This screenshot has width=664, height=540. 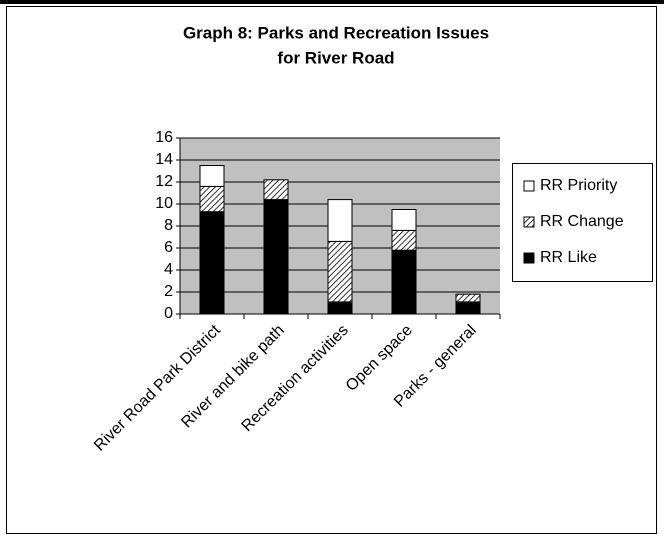 I want to click on y-tick-label: 14, so click(x=164, y=159).